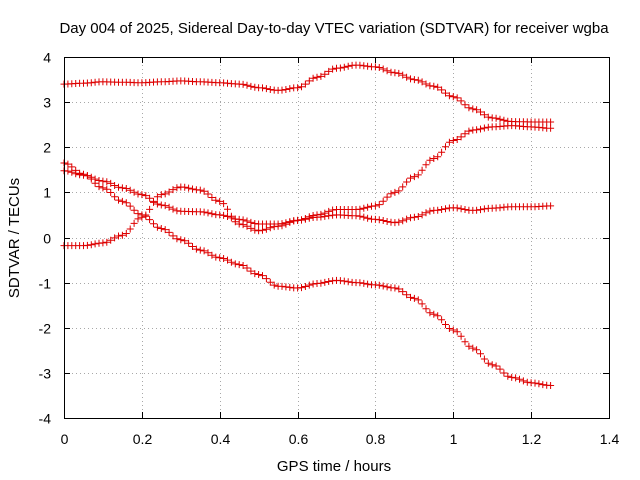  What do you see at coordinates (47, 239) in the screenshot?
I see `y-tick-label: 0` at bounding box center [47, 239].